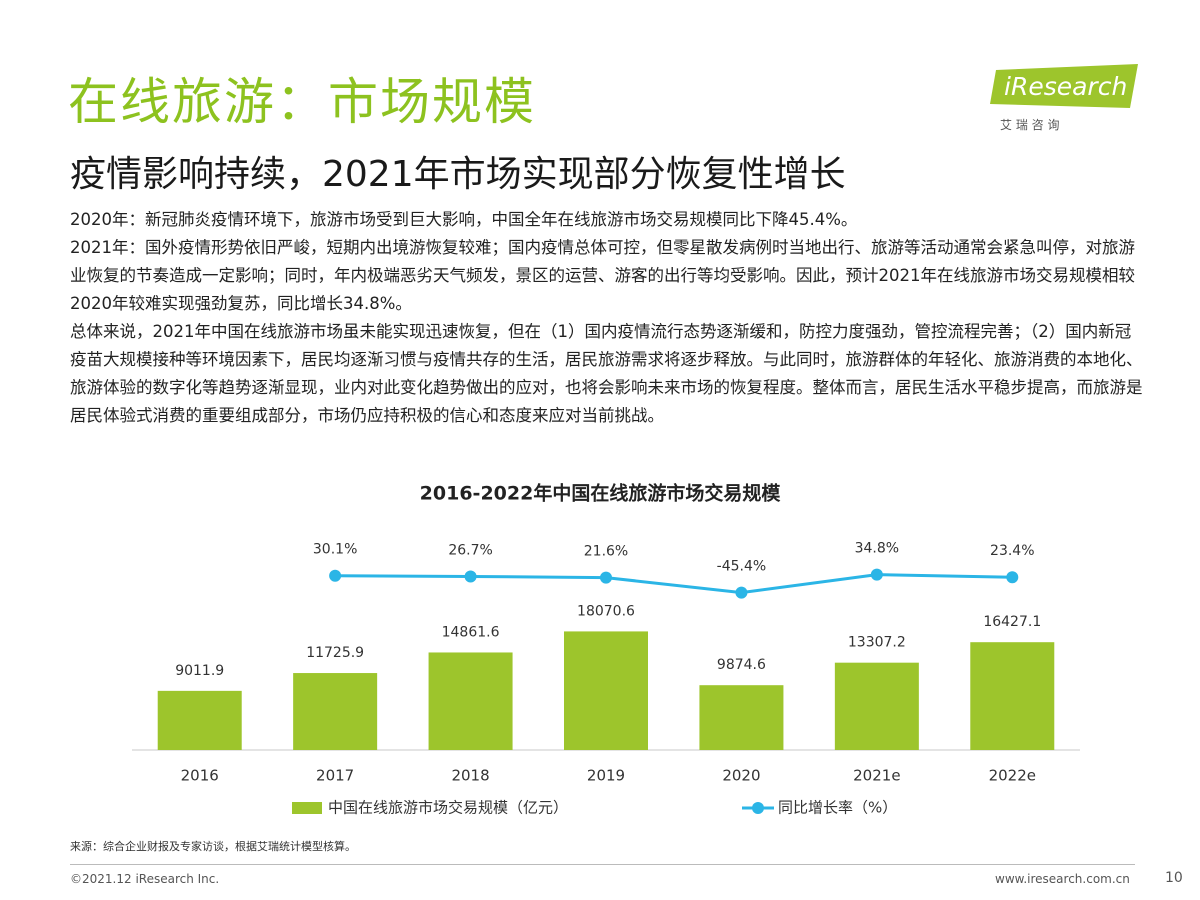 The height and width of the screenshot is (900, 1200). I want to click on logo-name: iResearch, so click(1066, 86).